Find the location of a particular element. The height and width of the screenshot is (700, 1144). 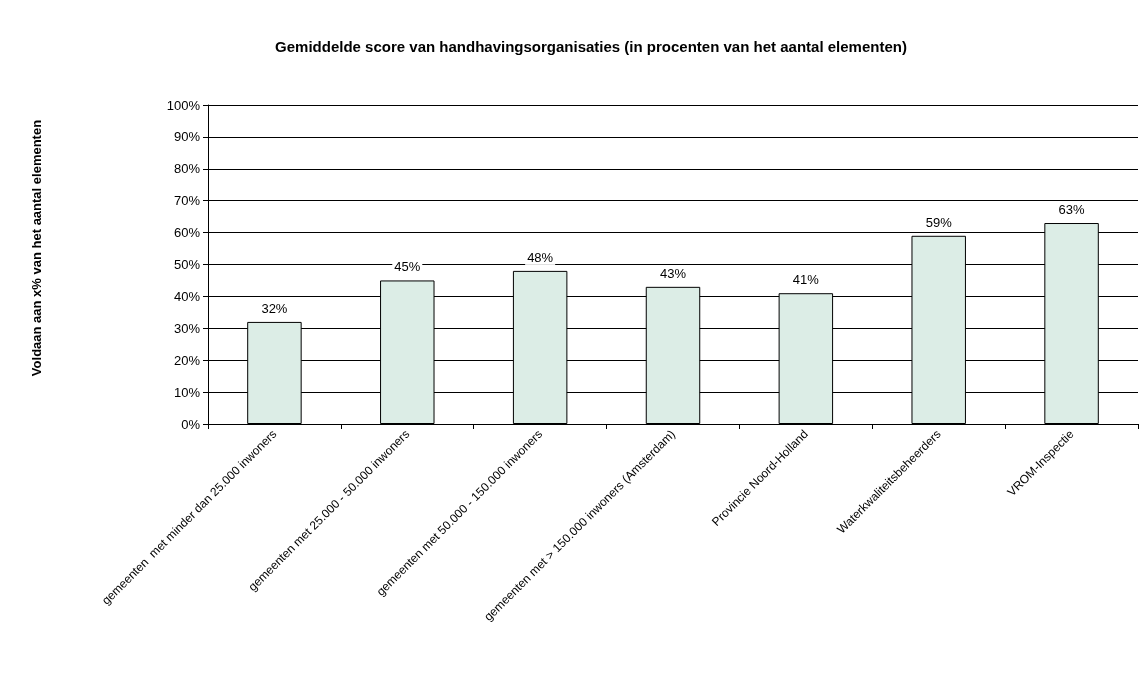

data-label: 32% is located at coordinates (274, 308).